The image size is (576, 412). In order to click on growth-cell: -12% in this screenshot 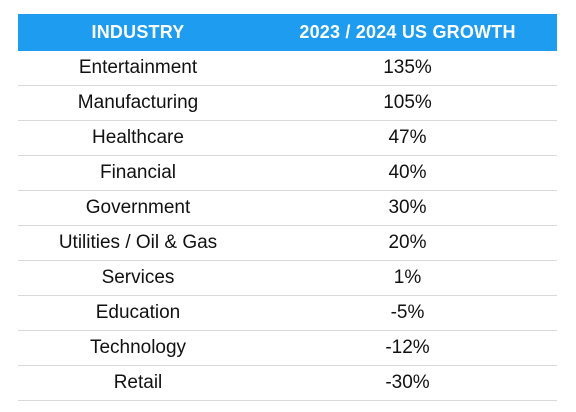, I will do `click(407, 348)`.